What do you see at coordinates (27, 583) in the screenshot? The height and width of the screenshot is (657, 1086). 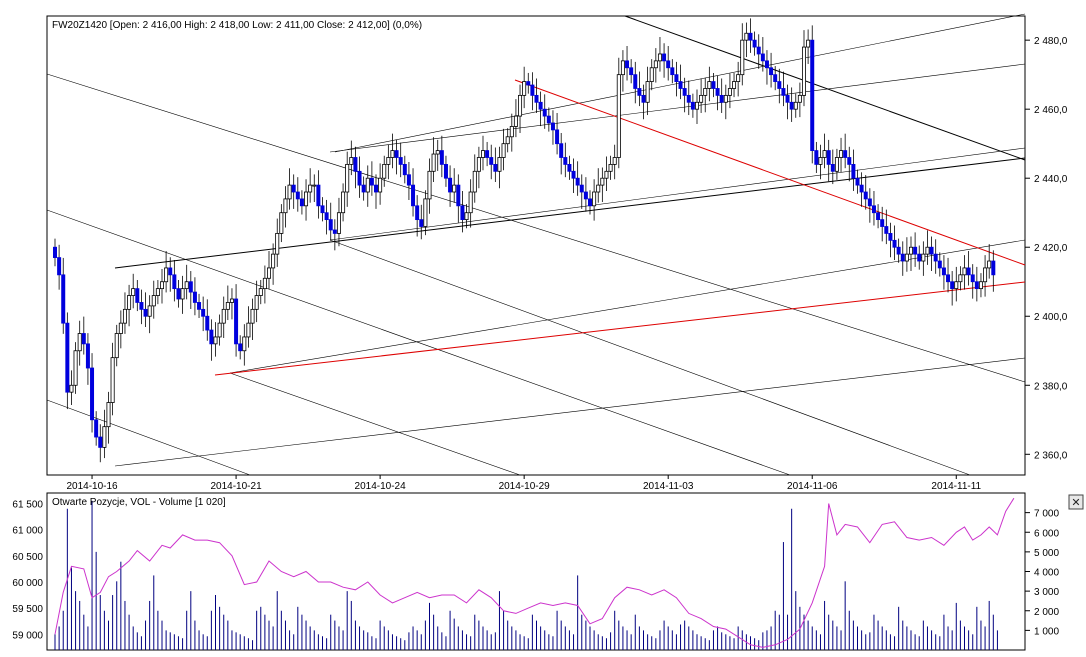 I see `open-interest-tick-label: 60 000` at bounding box center [27, 583].